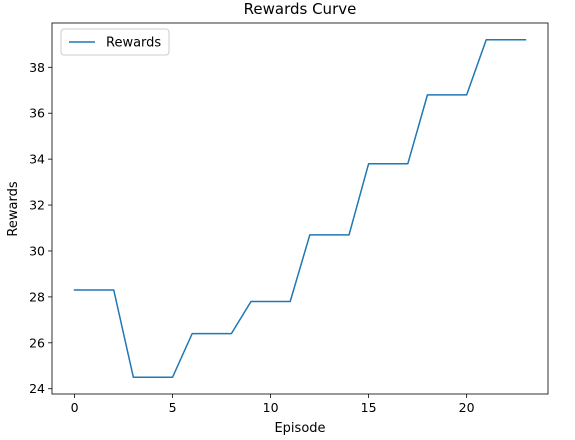 The width and height of the screenshot is (575, 440). I want to click on x-tick-label: 0, so click(75, 407).